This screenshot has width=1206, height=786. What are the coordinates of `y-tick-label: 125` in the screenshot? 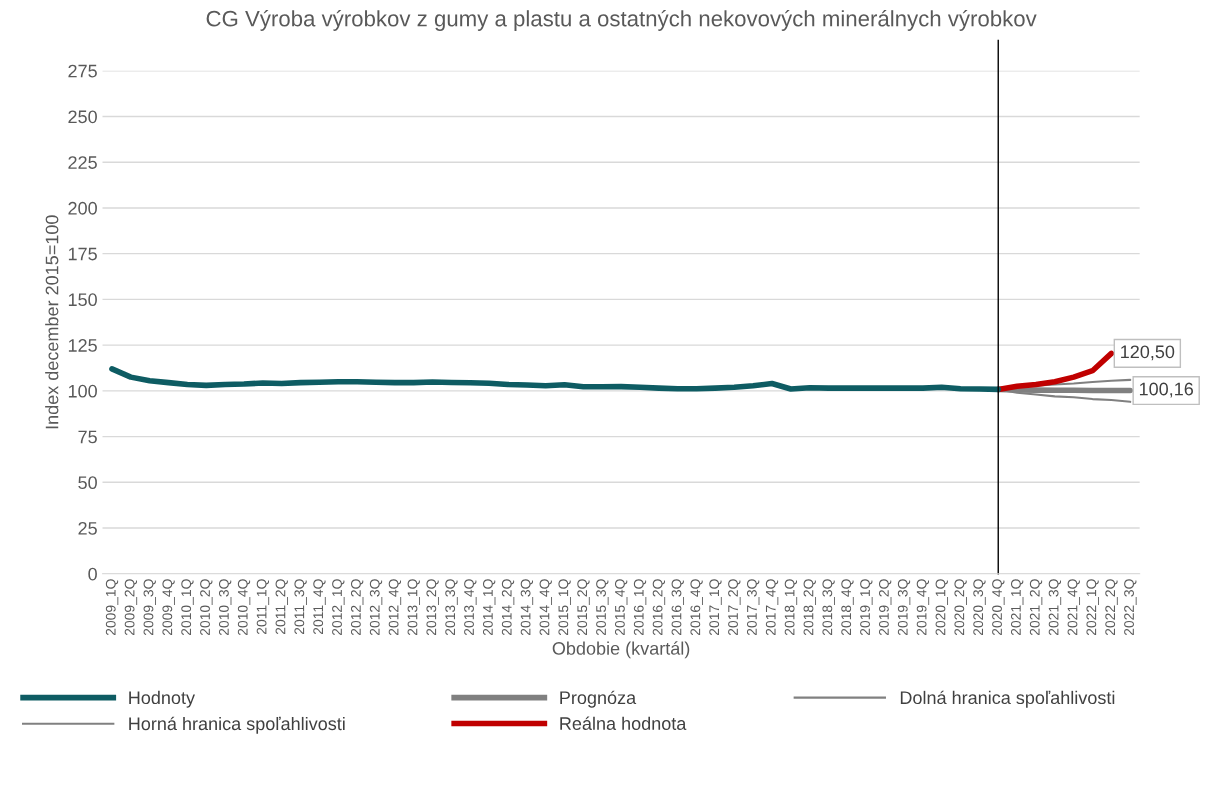 It's located at (82, 345).